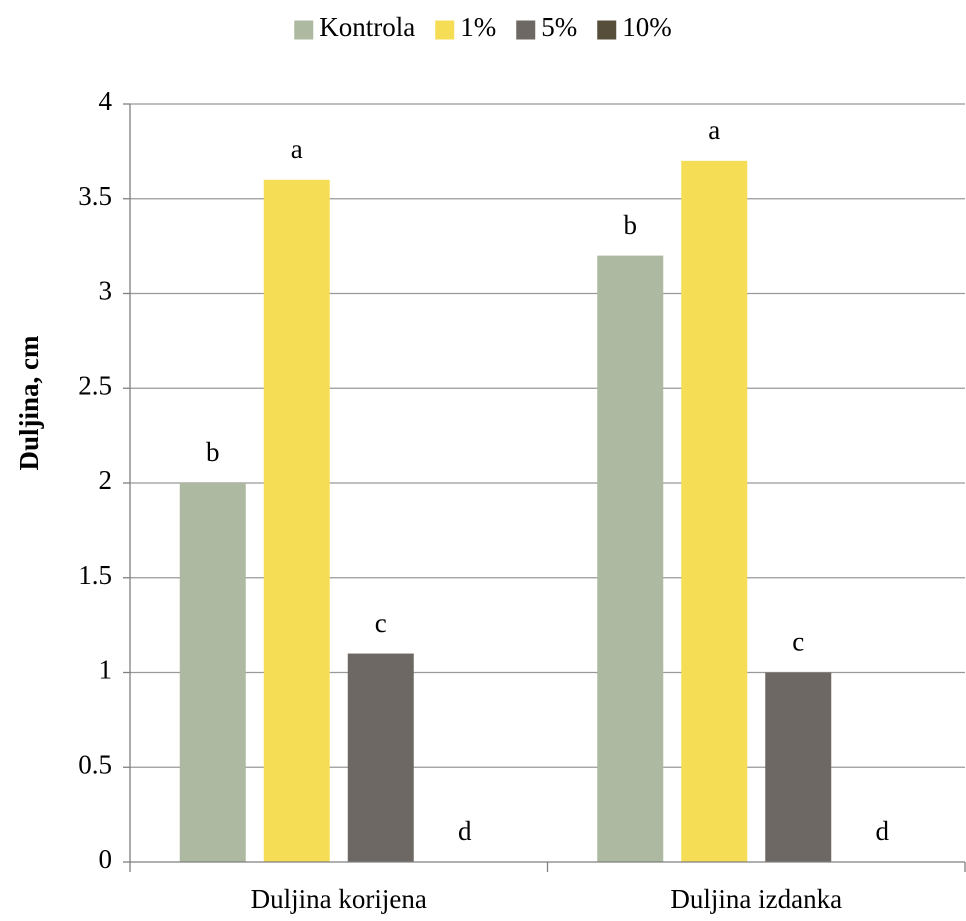 Image resolution: width=966 pixels, height=921 pixels. What do you see at coordinates (95, 764) in the screenshot?
I see `y-tick-label: 0.5` at bounding box center [95, 764].